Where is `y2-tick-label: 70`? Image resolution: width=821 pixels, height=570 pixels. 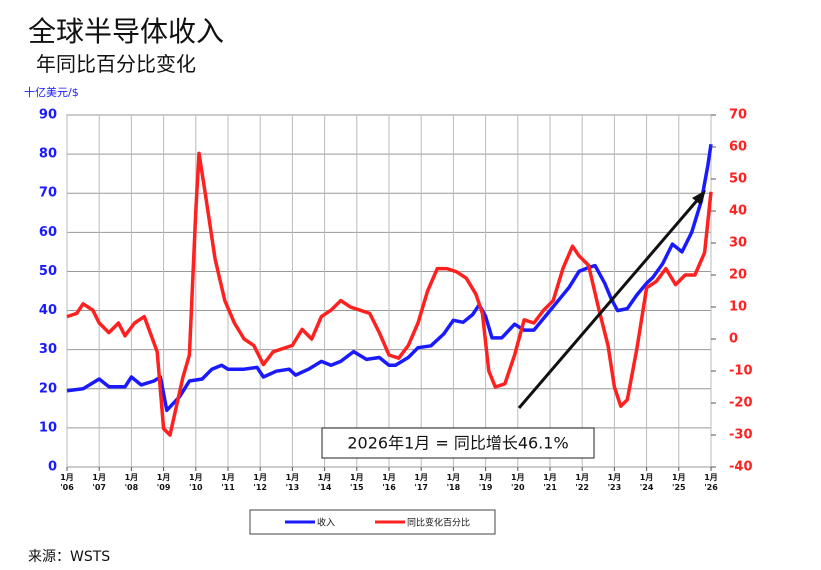
y2-tick-label: 70 is located at coordinates (738, 115).